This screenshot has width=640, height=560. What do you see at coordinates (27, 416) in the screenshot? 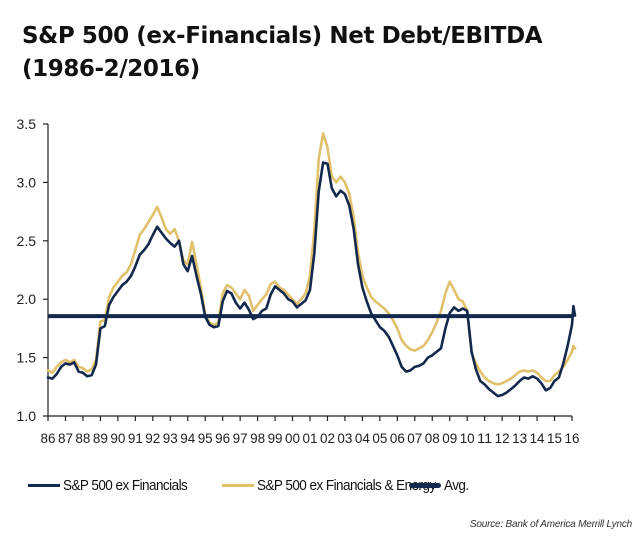
I see `y-tick-label: 1.0` at bounding box center [27, 416].